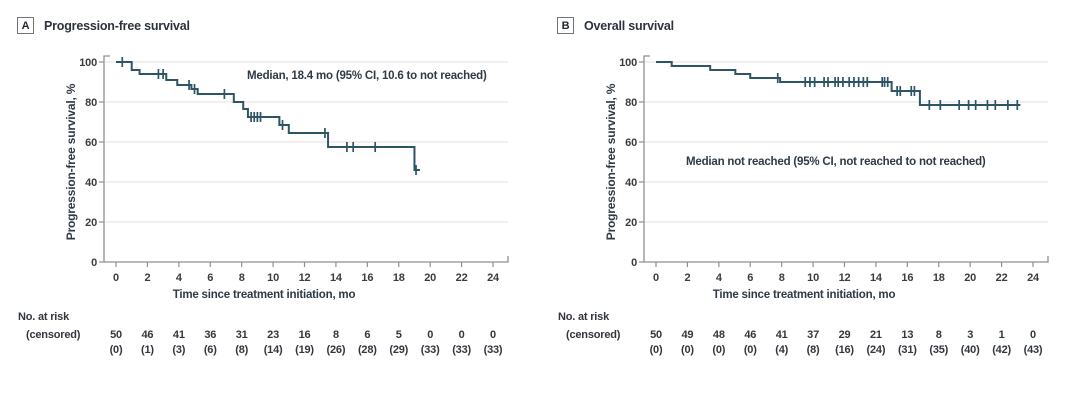 Image resolution: width=1080 pixels, height=400 pixels. I want to click on at-risk-value: 1, so click(1001, 335).